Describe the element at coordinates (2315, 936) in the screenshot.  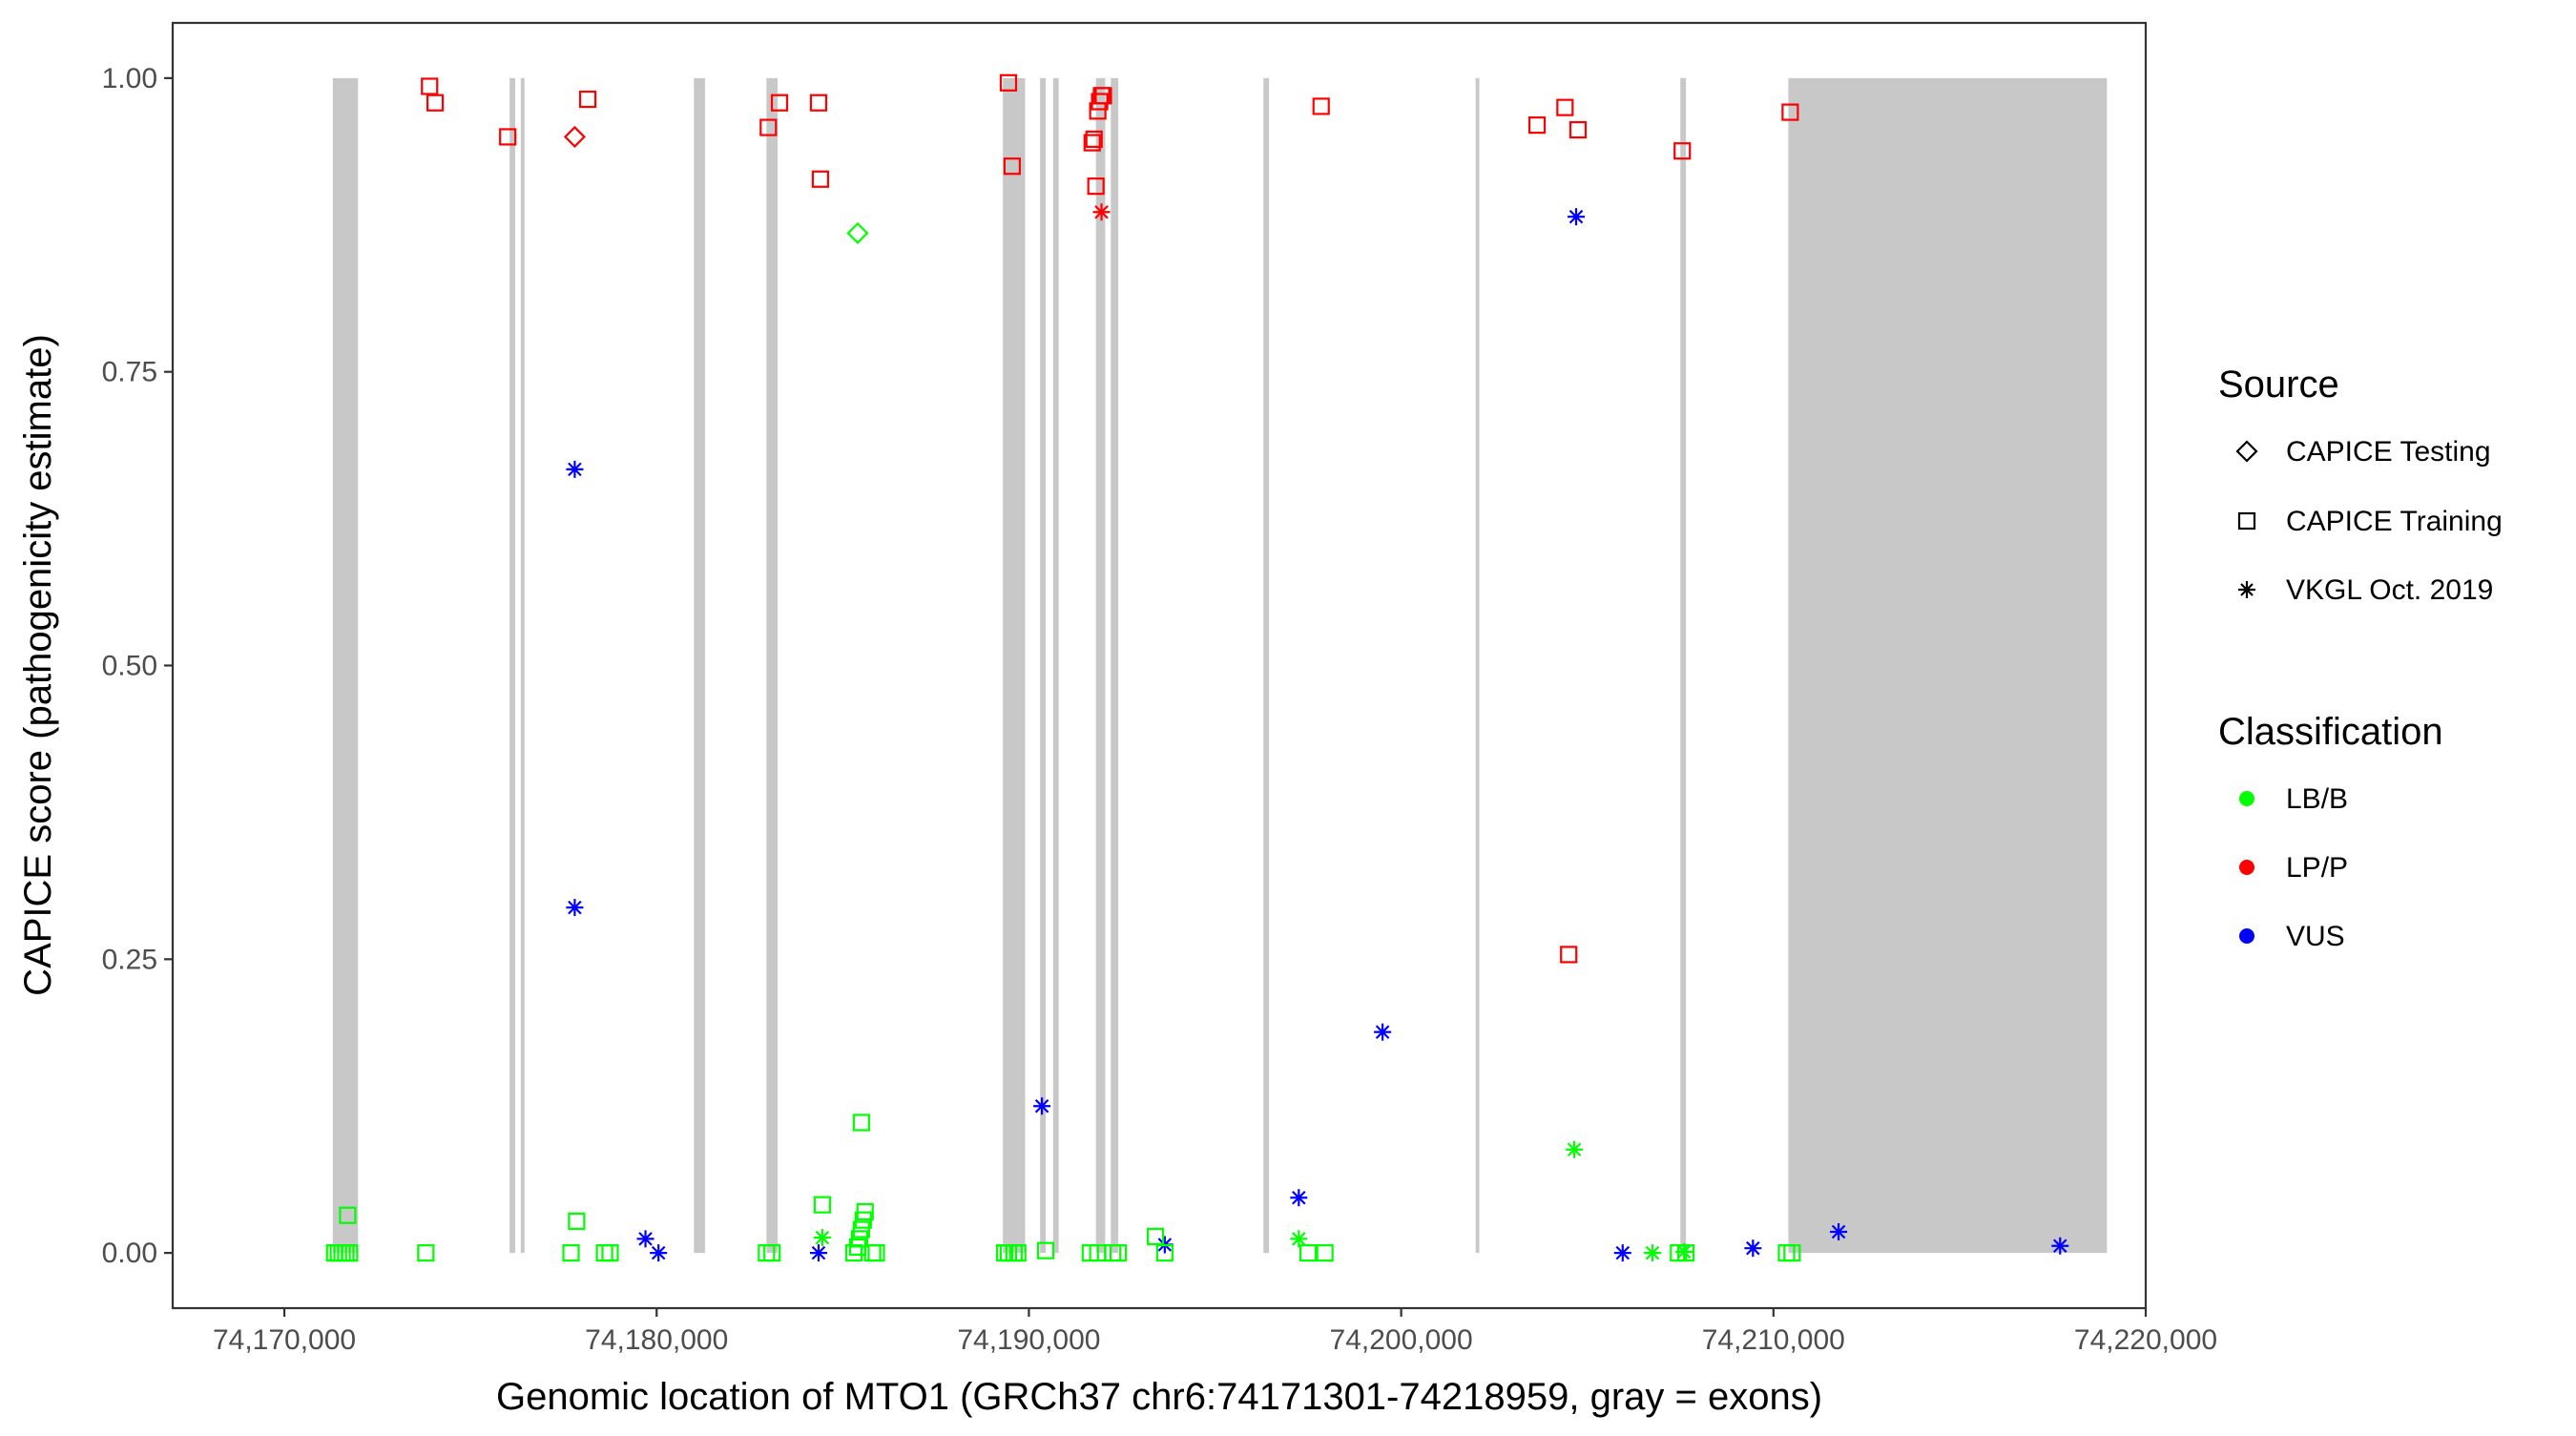
I see `legend-label-vus: VUS` at that location.